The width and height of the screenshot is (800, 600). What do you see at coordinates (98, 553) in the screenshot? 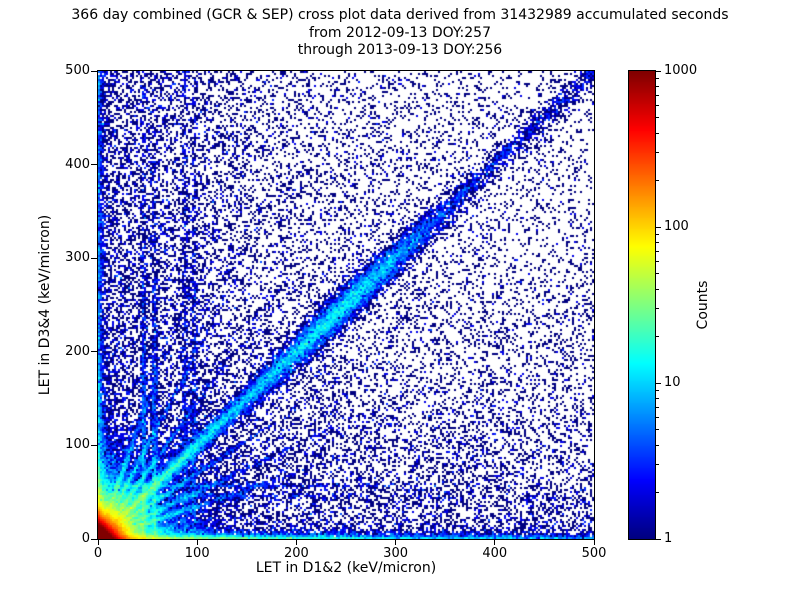
I see `x-tick-label: 0` at bounding box center [98, 553].